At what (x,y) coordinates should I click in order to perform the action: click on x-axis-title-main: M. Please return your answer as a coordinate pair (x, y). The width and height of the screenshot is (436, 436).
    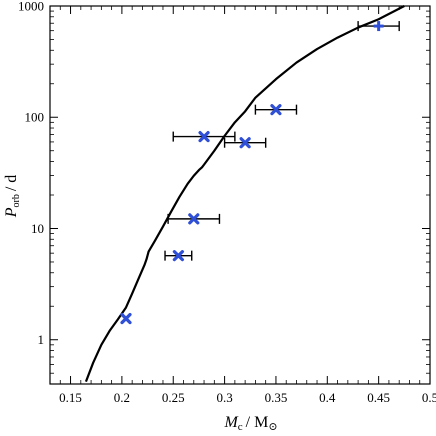
    Looking at the image, I should click on (231, 422).